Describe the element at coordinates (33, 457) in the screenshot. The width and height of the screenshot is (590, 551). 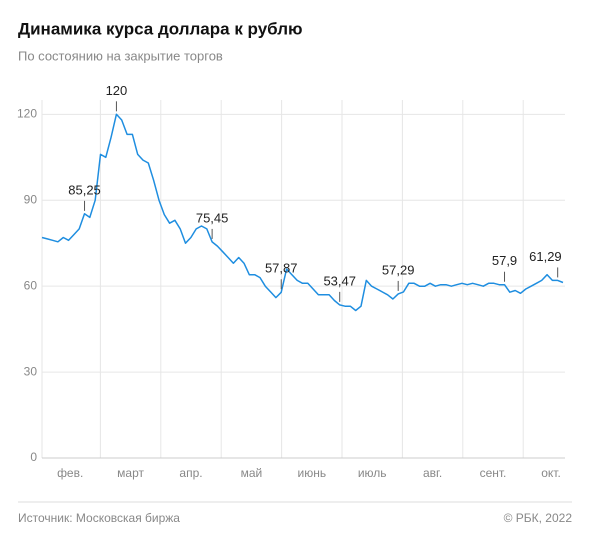
I see `y-tick-label: 0` at that location.